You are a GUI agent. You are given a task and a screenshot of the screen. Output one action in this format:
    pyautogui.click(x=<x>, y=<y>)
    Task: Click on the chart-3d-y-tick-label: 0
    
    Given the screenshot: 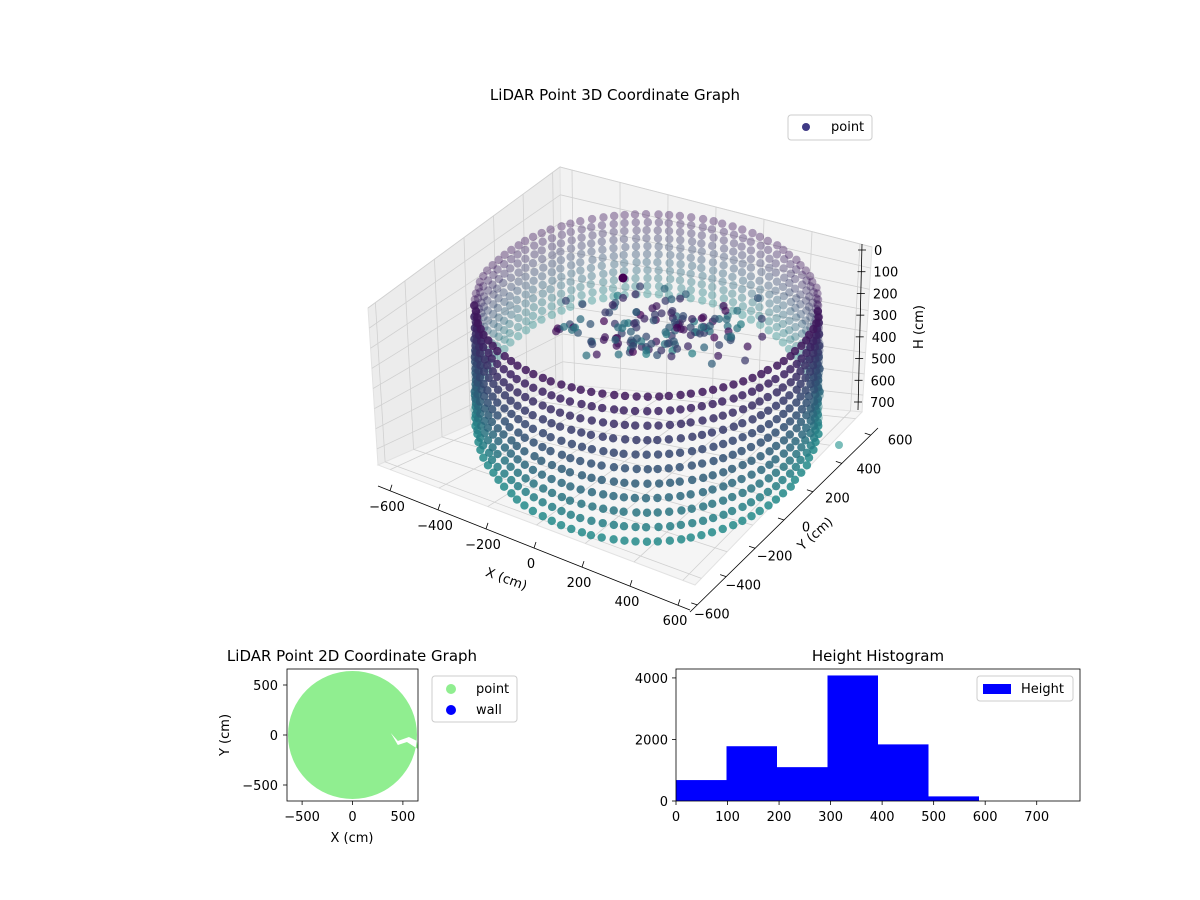 What is the action you would take?
    pyautogui.click(x=806, y=528)
    